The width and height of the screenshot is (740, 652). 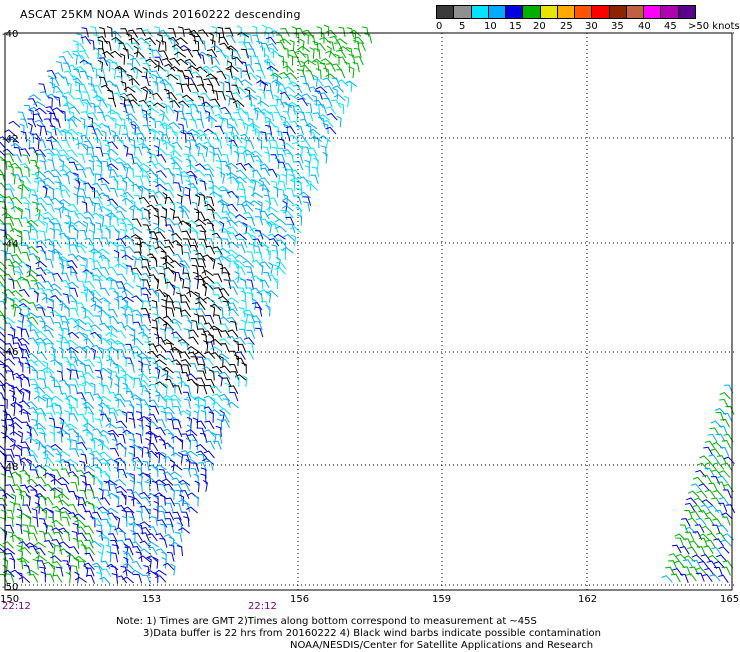 What do you see at coordinates (686, 12) in the screenshot?
I see `colorbar-segment` at bounding box center [686, 12].